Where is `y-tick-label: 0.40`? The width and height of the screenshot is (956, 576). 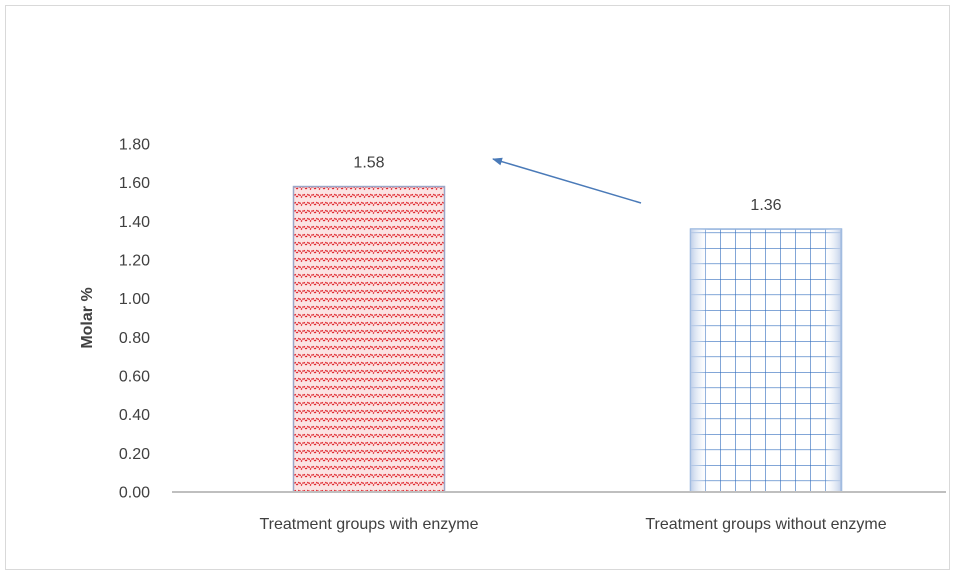
y-tick-label: 0.40 is located at coordinates (134, 415).